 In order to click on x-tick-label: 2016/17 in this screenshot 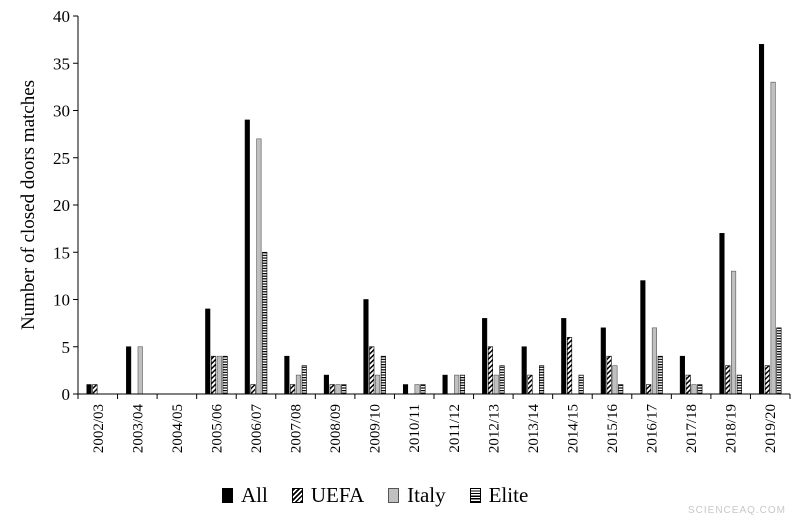, I will do `click(653, 429)`.